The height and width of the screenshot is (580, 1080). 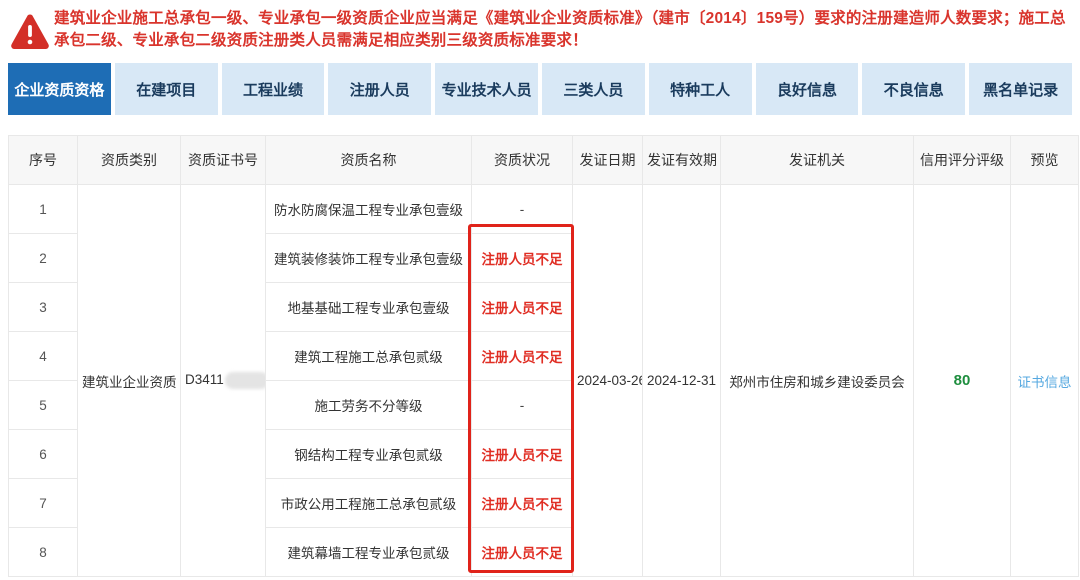 What do you see at coordinates (59, 89) in the screenshot?
I see `tab-enterprise-qualification: 企业资质资格` at bounding box center [59, 89].